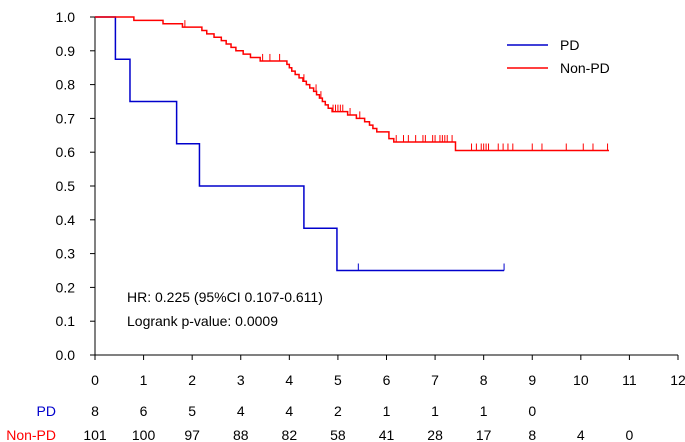  Describe the element at coordinates (630, 434) in the screenshot. I see `risk-count-non-pd: 0` at that location.